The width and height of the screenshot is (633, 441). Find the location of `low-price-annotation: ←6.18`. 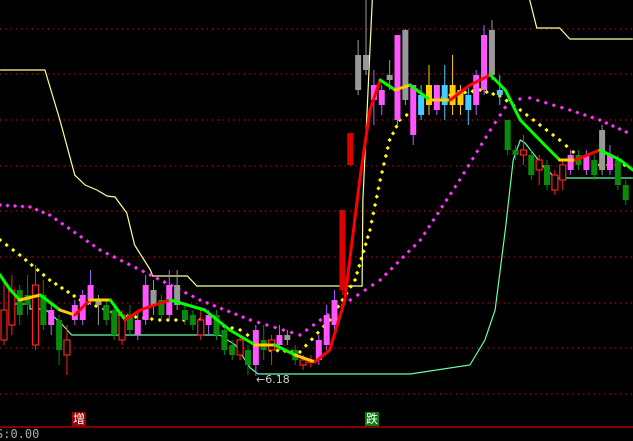

low-price-annotation: ←6.18 is located at coordinates (273, 379).